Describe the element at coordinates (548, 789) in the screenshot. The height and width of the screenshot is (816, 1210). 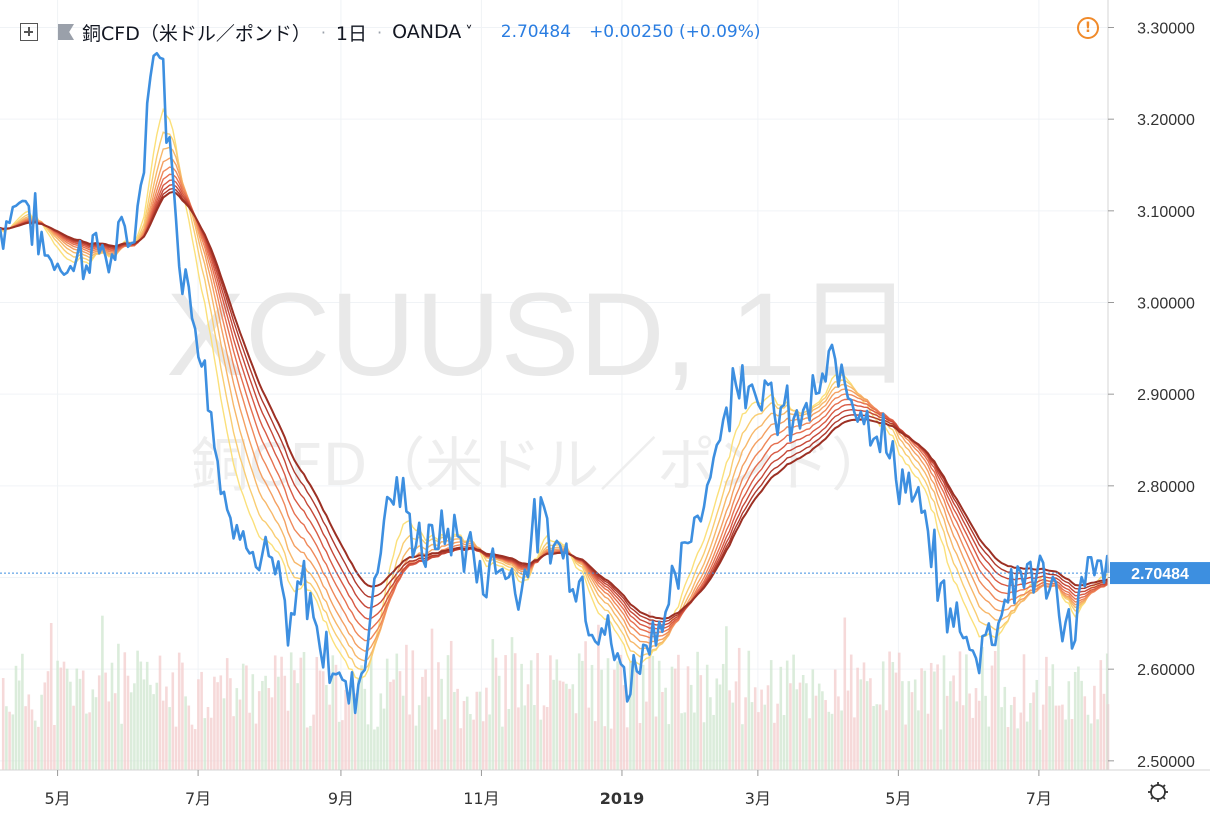
I see `x-axis: 5月 7月 9月 11月 2019 3月 5月 7月` at that location.